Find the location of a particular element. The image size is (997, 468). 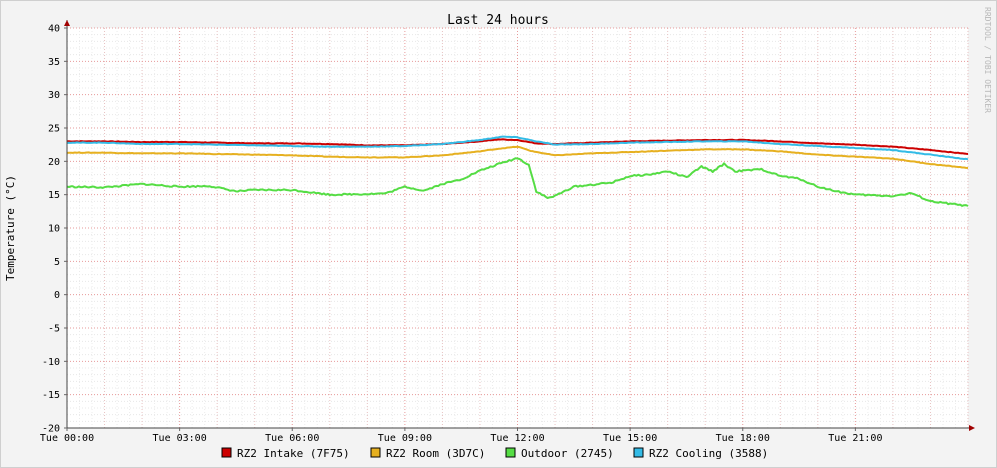

y-tick-label: -20 is located at coordinates (51, 429).